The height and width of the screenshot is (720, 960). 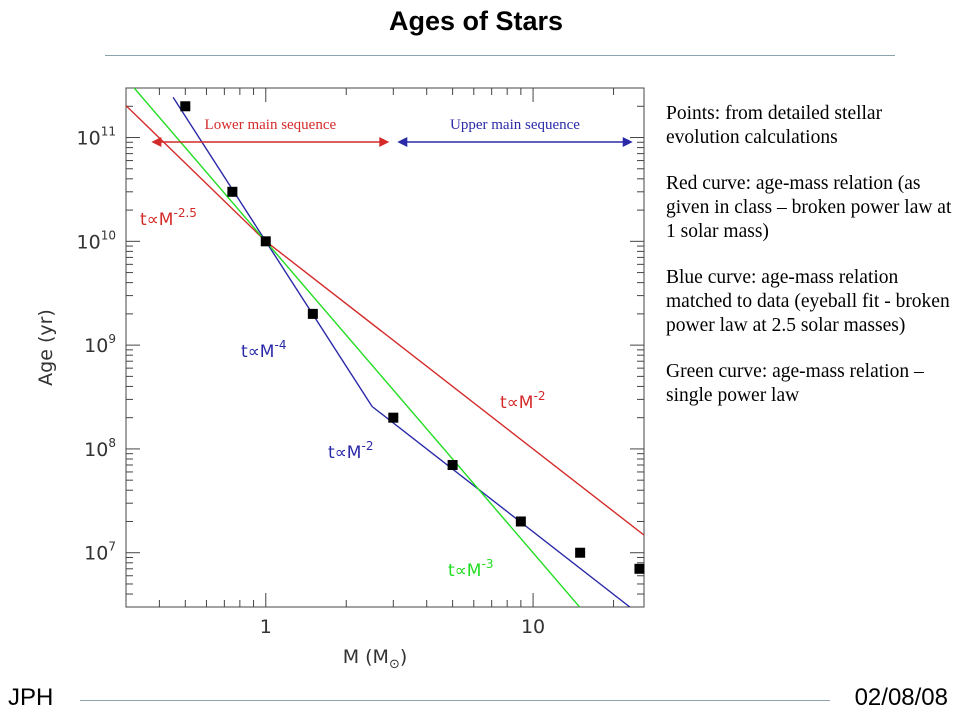 What do you see at coordinates (350, 451) in the screenshot?
I see `curve-annotation-blue-high: t∝M-2` at bounding box center [350, 451].